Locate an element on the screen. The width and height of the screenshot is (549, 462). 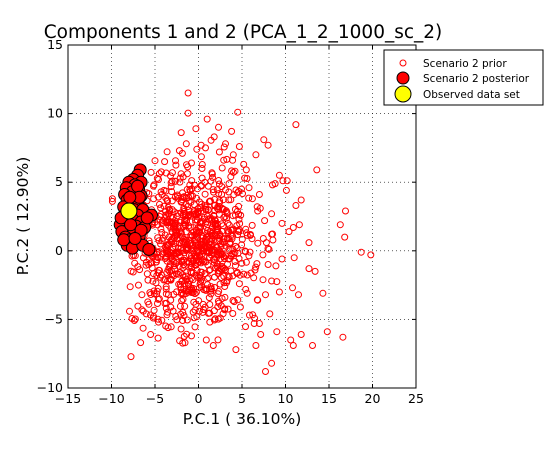
legend-posterior-label: Scenario 2 posterior is located at coordinates (476, 79).